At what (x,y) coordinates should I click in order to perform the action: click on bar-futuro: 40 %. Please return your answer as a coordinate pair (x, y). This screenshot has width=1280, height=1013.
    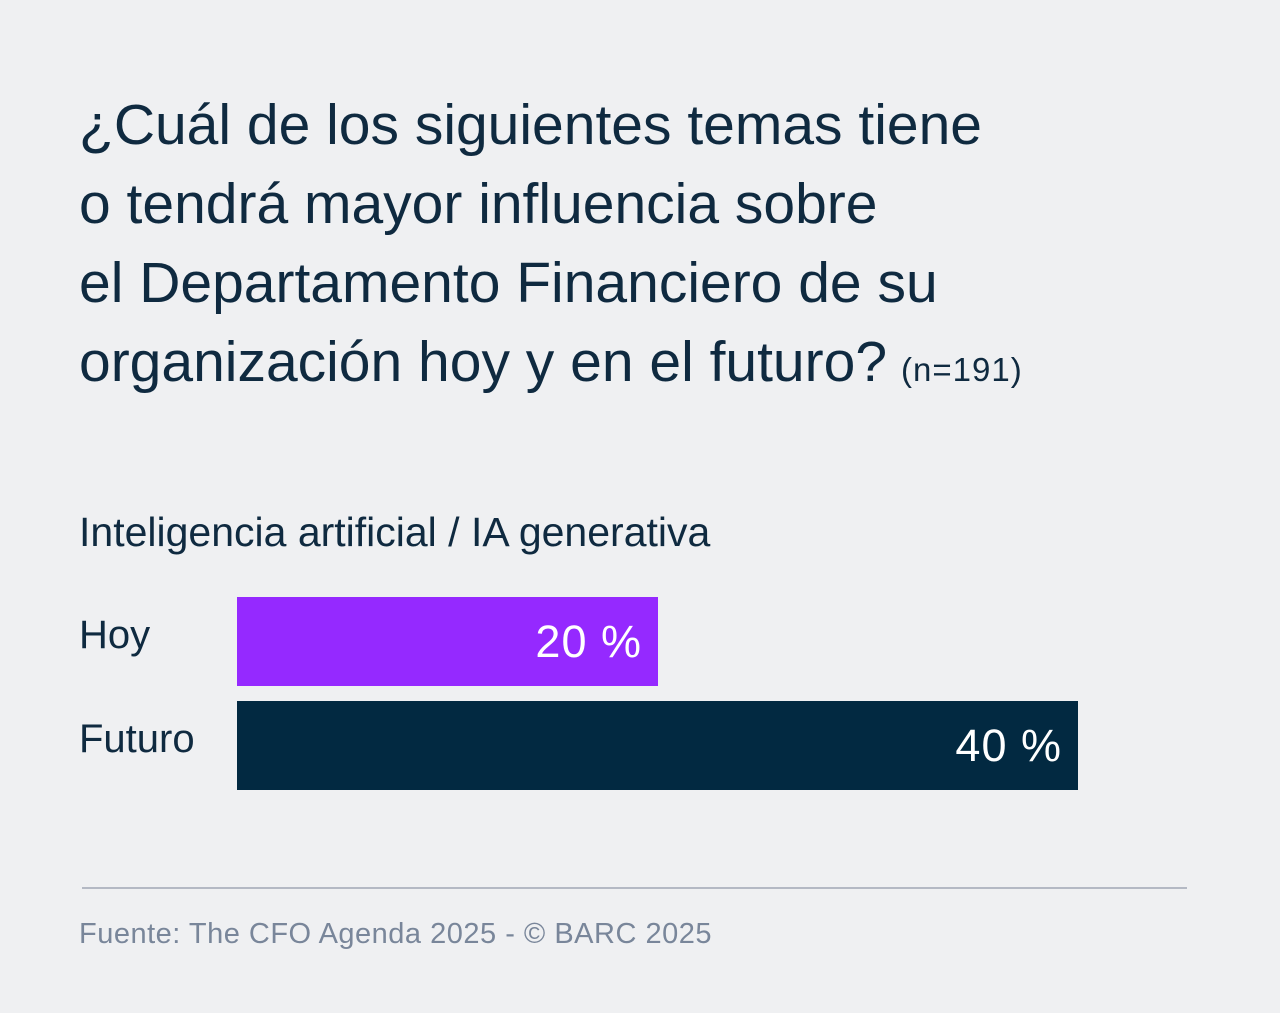
    Looking at the image, I should click on (657, 745).